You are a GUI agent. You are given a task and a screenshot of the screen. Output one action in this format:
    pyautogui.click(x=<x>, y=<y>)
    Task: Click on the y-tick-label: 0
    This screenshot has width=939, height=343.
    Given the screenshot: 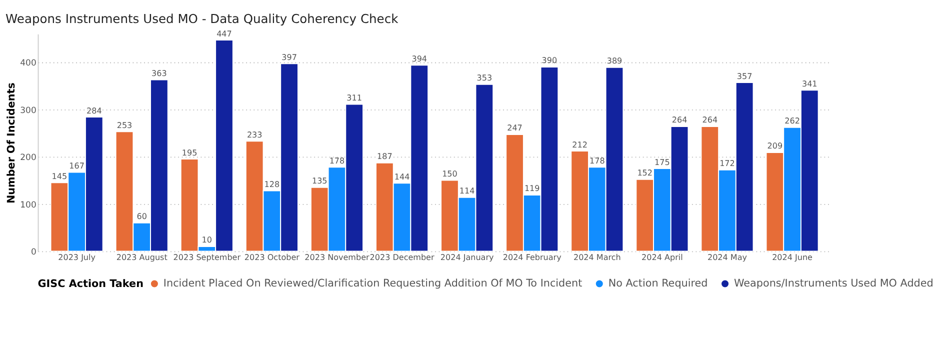 What is the action you would take?
    pyautogui.click(x=33, y=252)
    